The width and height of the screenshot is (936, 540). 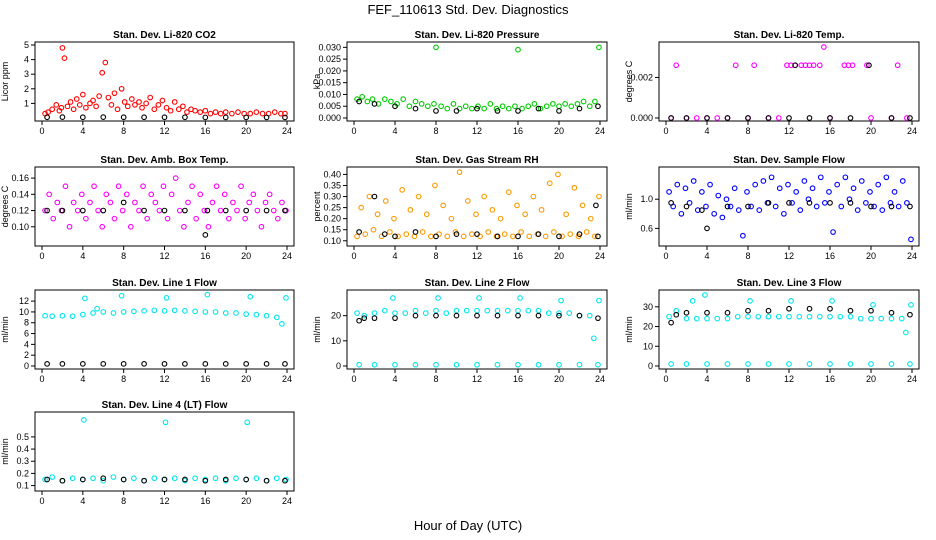 What do you see at coordinates (665, 131) in the screenshot?
I see `x-tick-label: 0` at bounding box center [665, 131].